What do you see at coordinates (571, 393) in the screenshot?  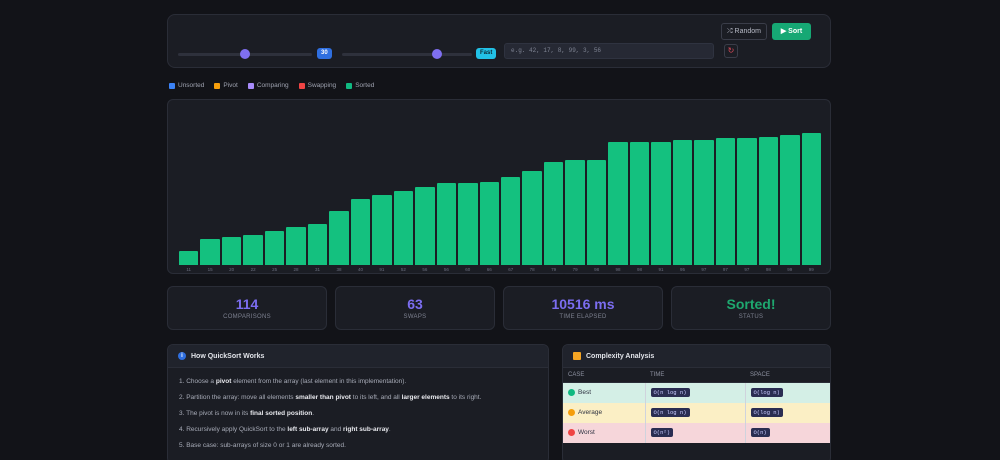 I see `best-case-icon` at bounding box center [571, 393].